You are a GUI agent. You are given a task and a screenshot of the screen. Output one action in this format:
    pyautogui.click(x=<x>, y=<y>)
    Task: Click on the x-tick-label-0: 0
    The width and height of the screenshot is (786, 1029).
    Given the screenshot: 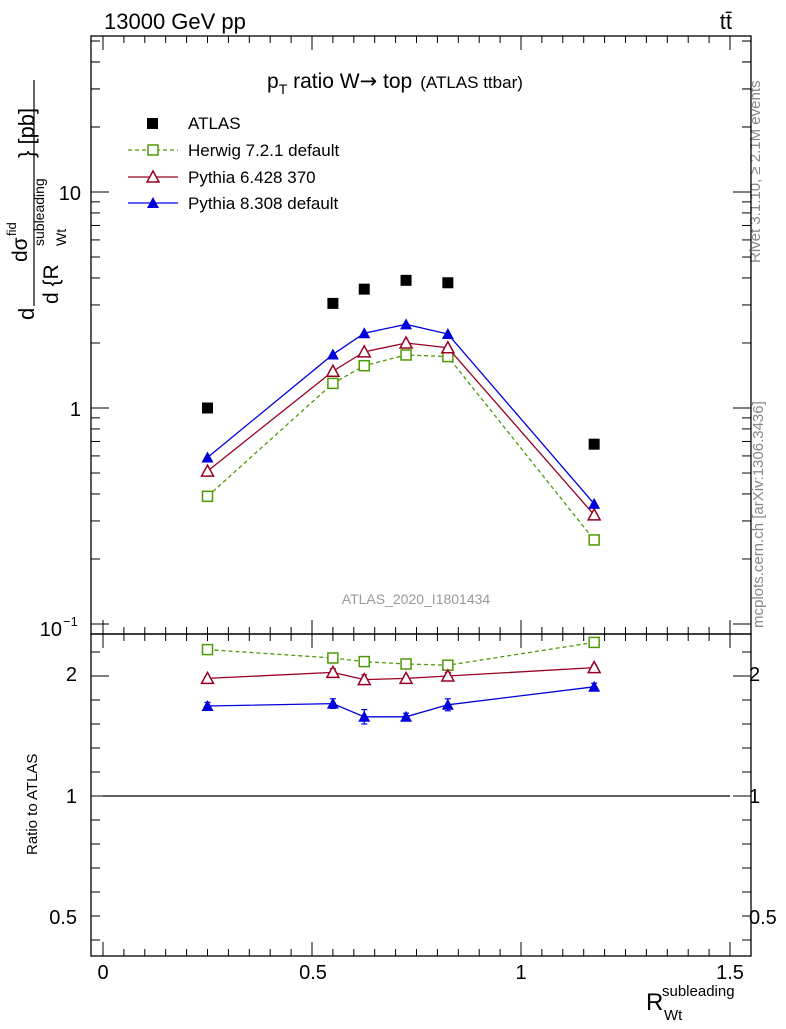 What is the action you would take?
    pyautogui.click(x=102, y=973)
    